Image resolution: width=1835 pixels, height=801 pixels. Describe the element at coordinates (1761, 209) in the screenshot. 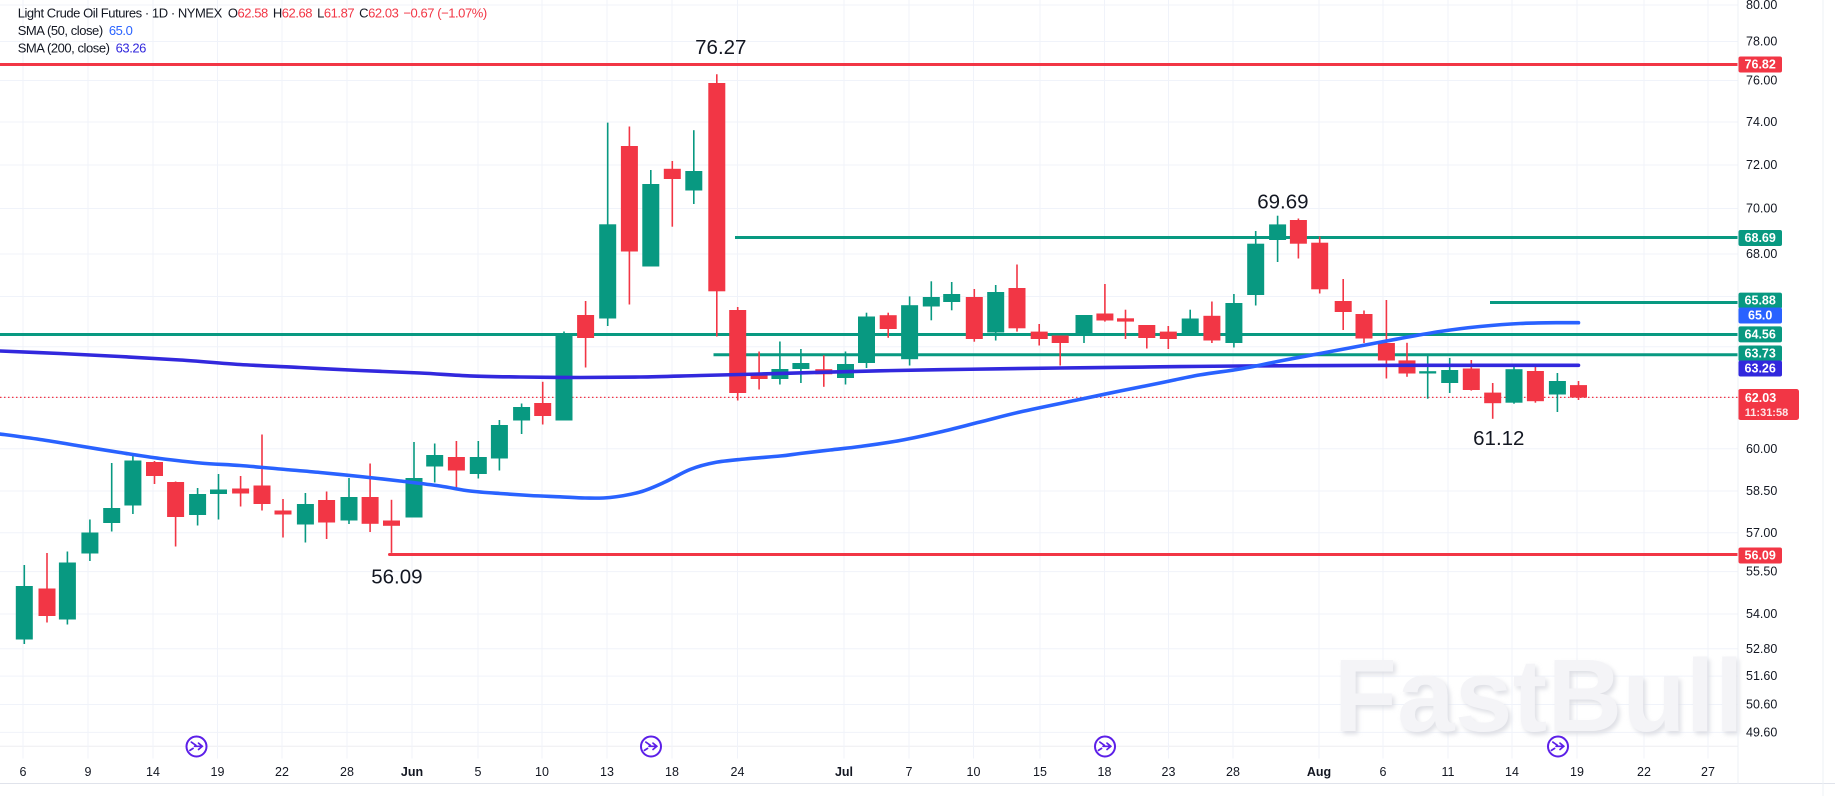

I see `svg-text: 70.00` at that location.